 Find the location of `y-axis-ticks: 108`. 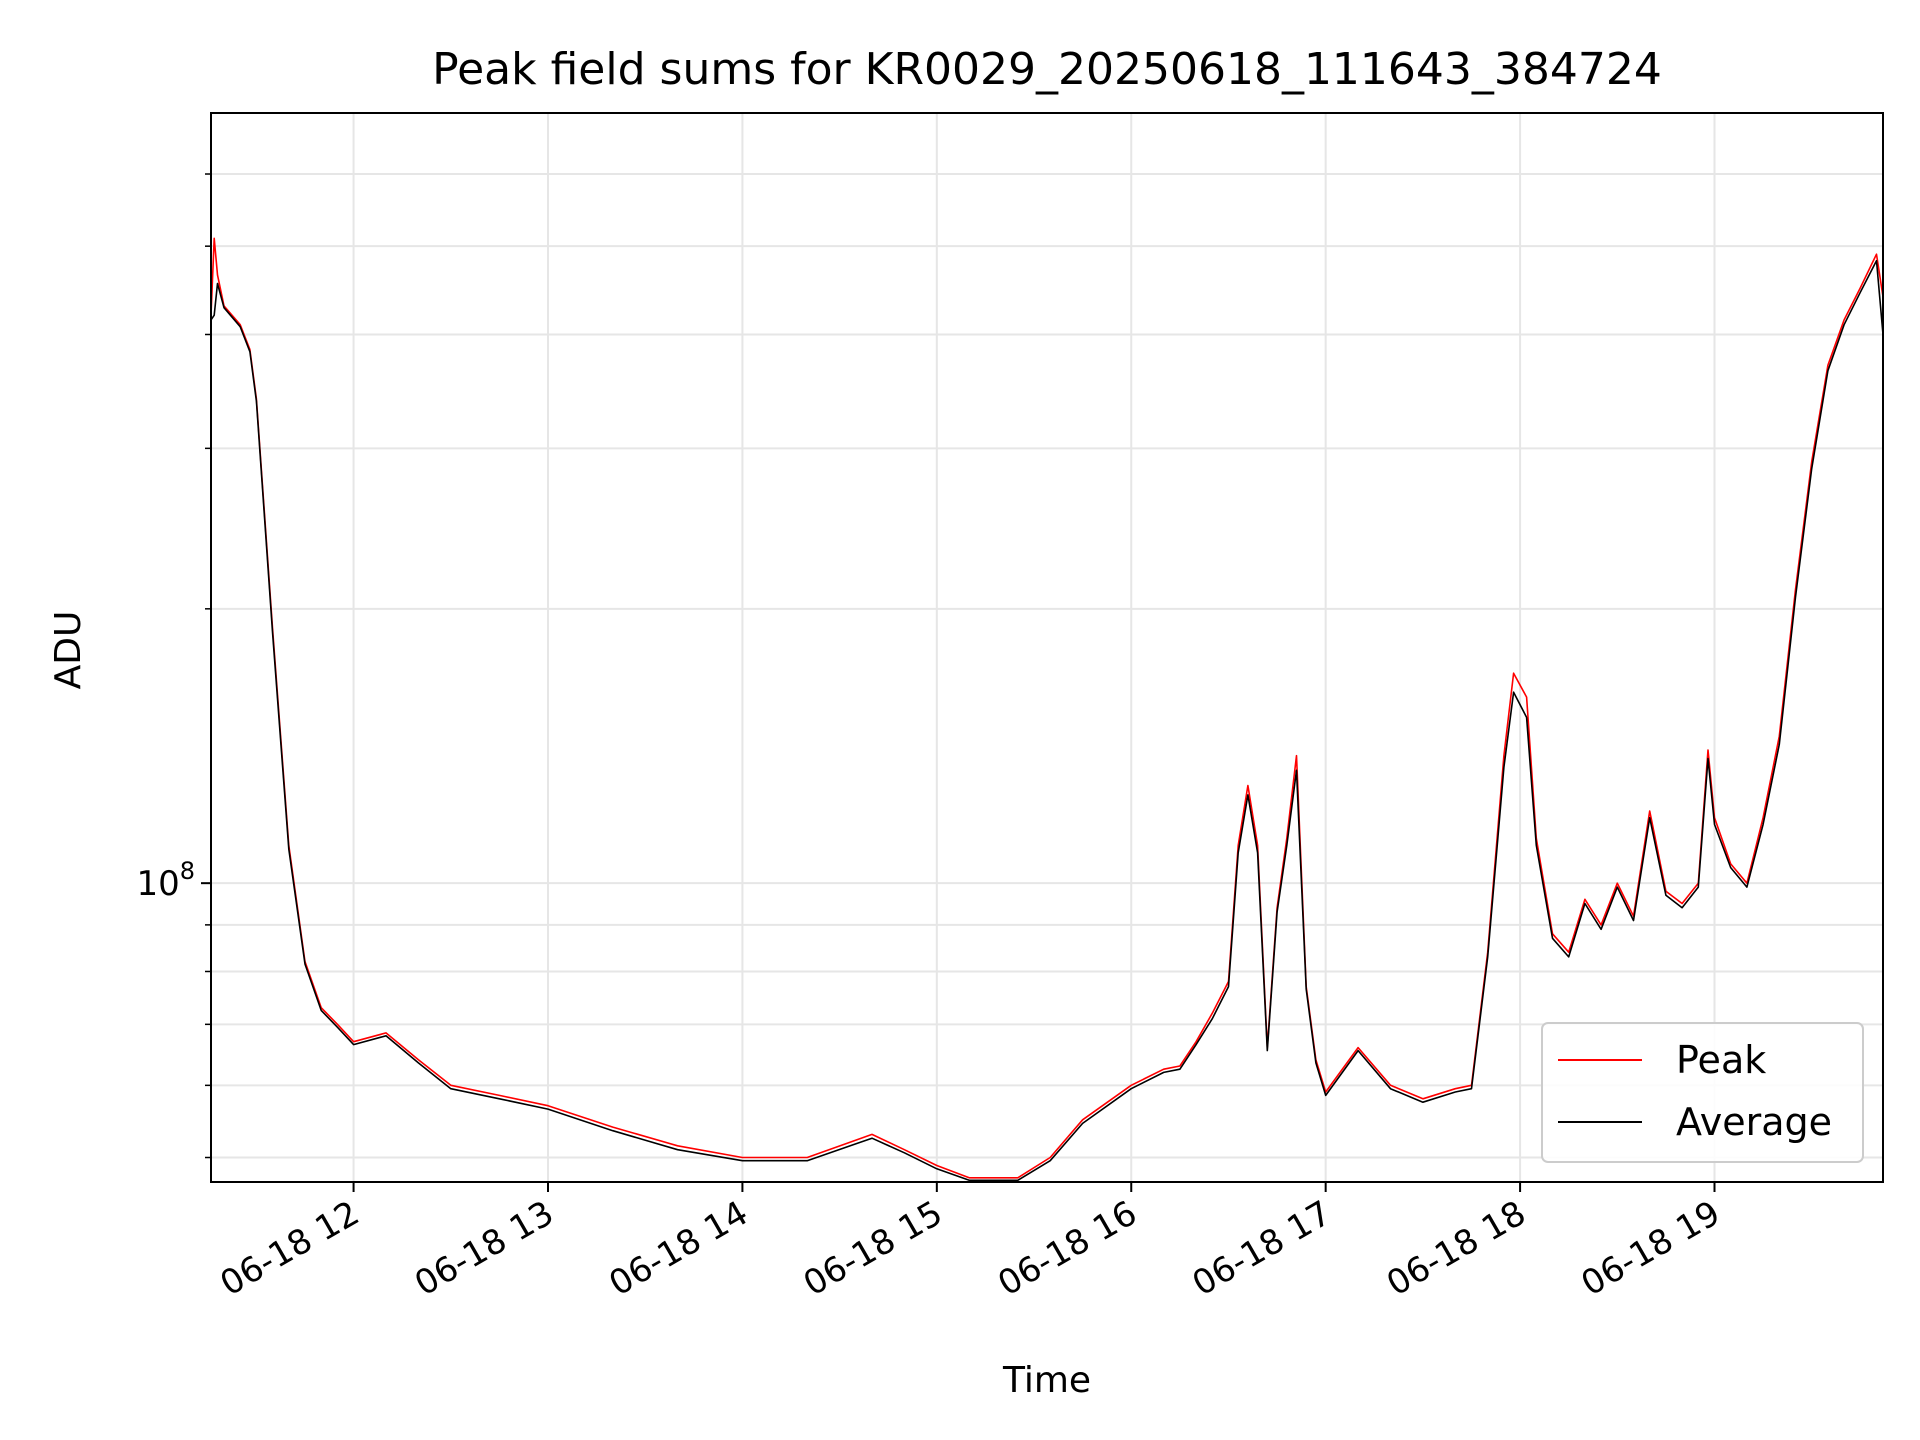

y-axis-ticks: 108 is located at coordinates (173, 666).